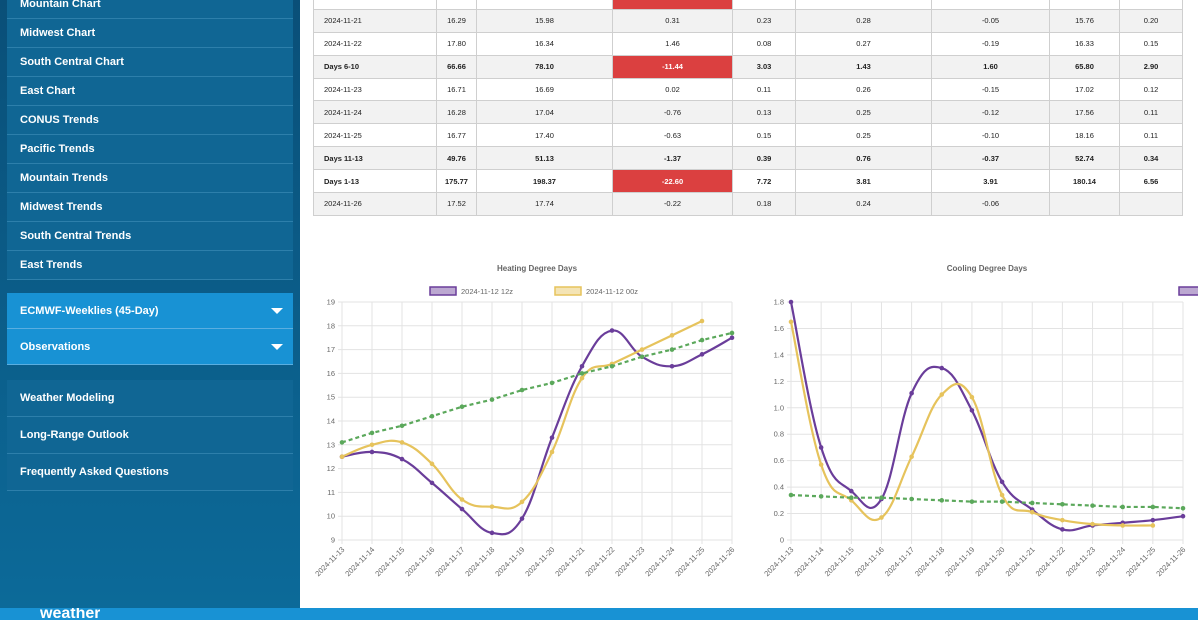 The image size is (1198, 620). I want to click on sidebar-item-midwest-trends: Midwest Trends, so click(150, 207).